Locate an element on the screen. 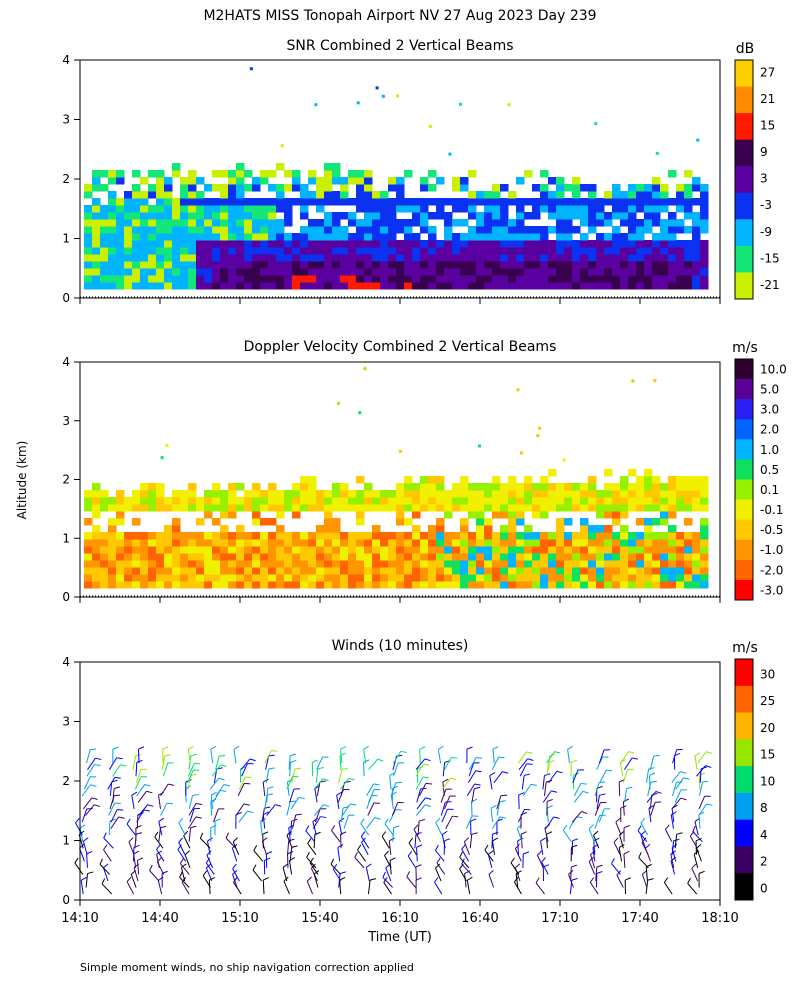 The height and width of the screenshot is (1000, 800). wind-barbs is located at coordinates (393, 820).